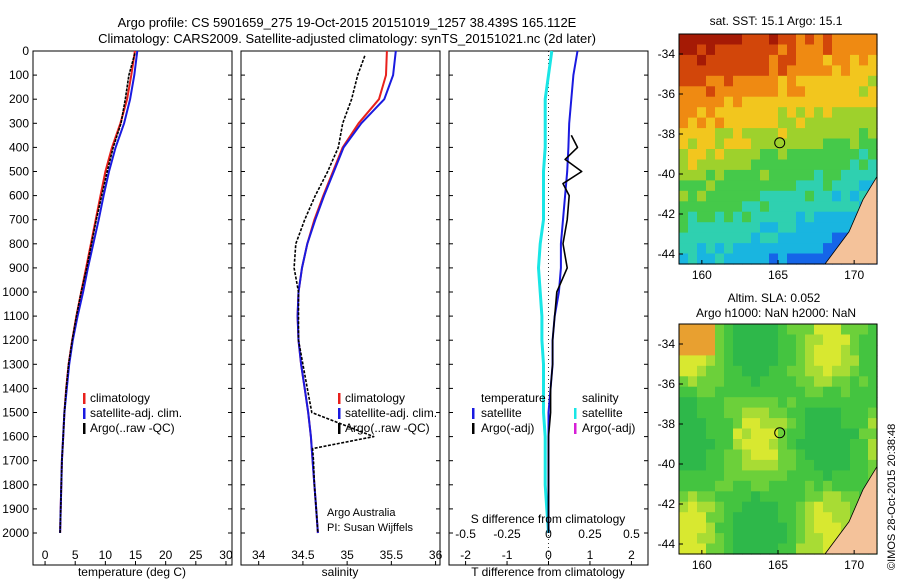  I want to click on y-tick-label: 1400, so click(15, 388).